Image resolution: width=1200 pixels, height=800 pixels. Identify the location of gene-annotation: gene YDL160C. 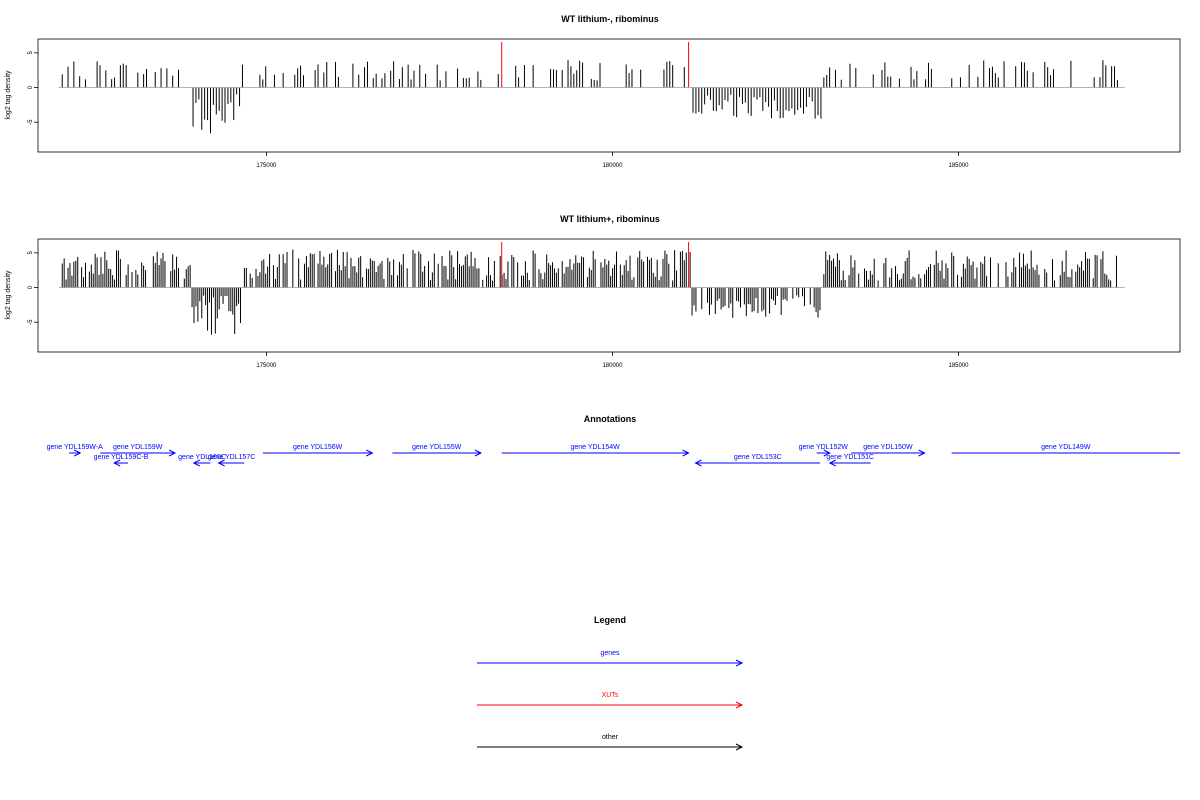
(202, 460).